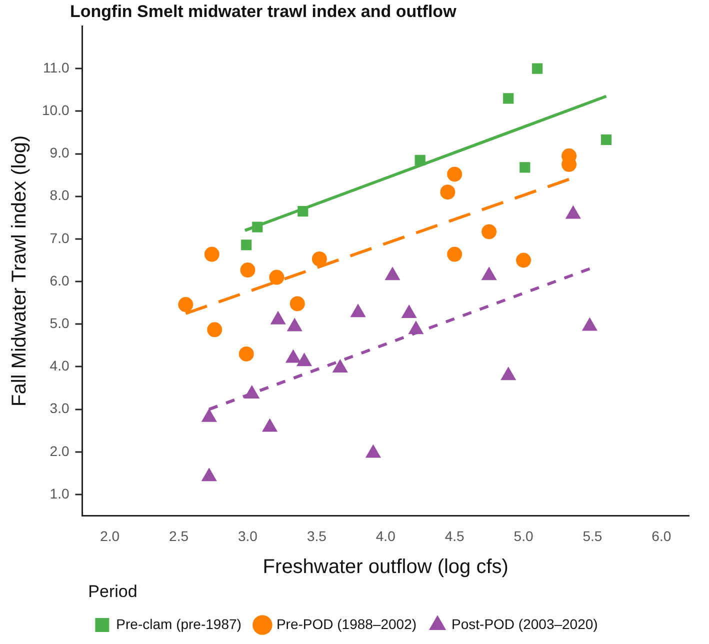 The height and width of the screenshot is (644, 709). I want to click on x-tick-label: 3.5, so click(316, 536).